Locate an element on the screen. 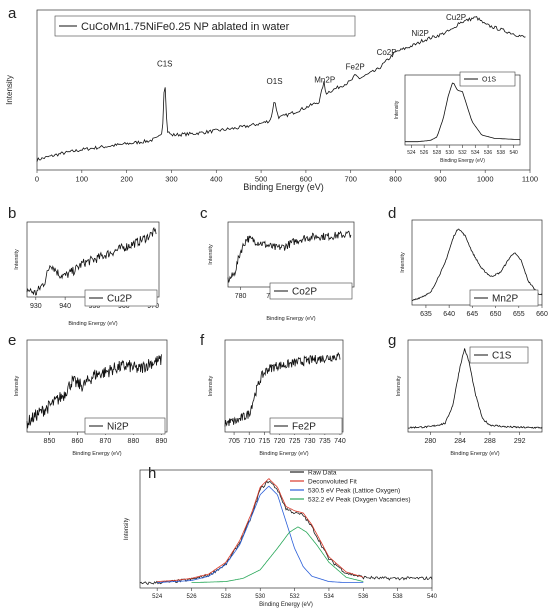  x-tick-label: 730 is located at coordinates (310, 441).